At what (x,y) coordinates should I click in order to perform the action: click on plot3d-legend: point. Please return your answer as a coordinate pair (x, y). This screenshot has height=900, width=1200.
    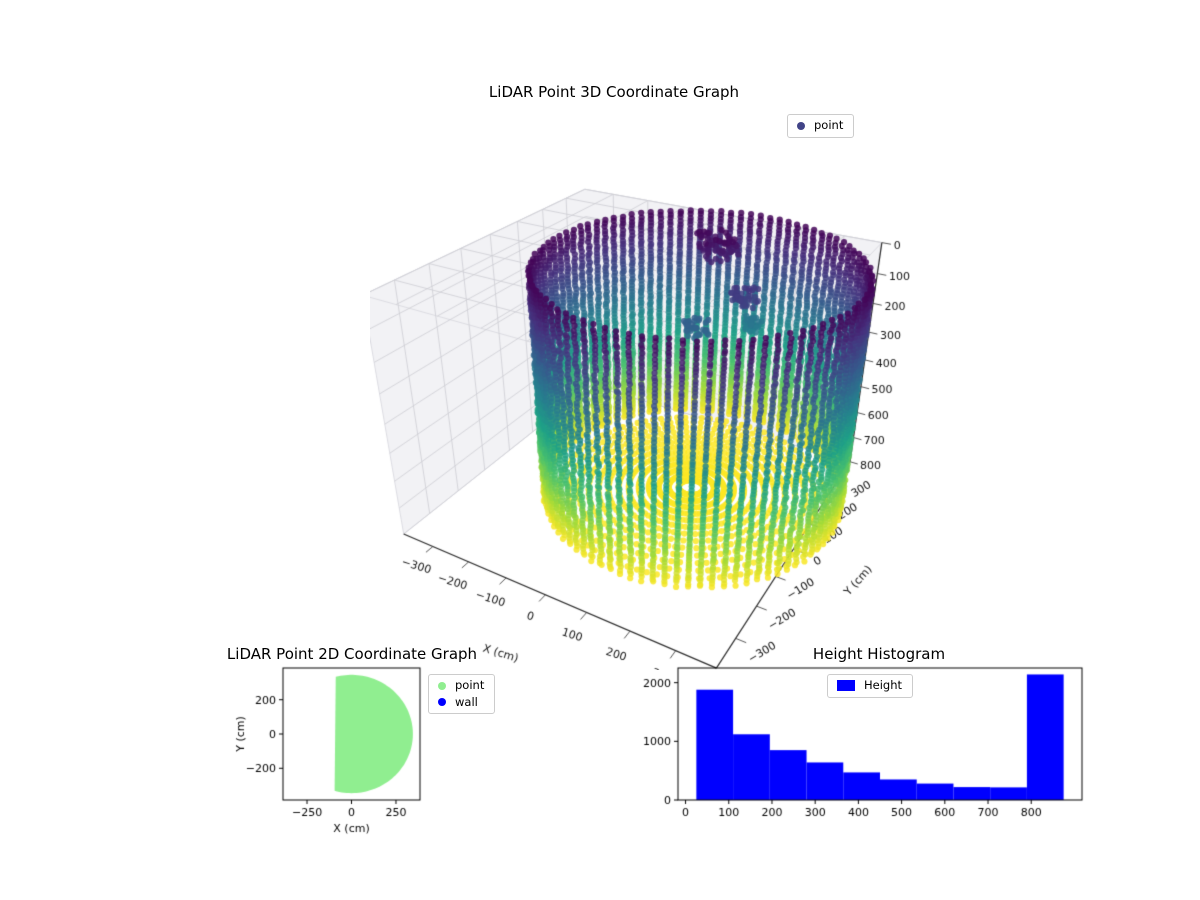
    Looking at the image, I should click on (821, 126).